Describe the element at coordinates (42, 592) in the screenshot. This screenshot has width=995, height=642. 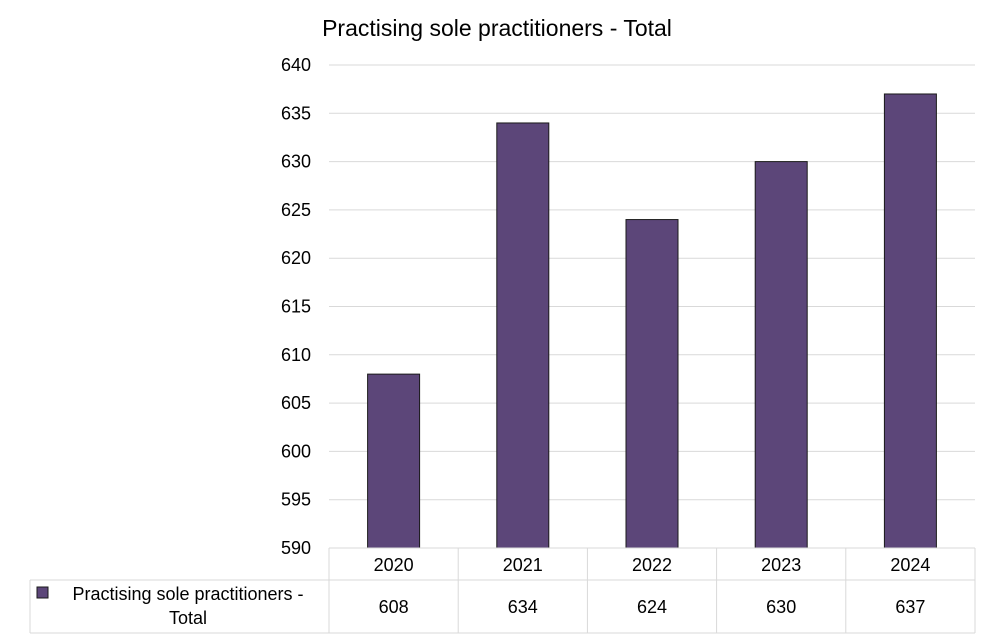
I see `legend-swatch` at that location.